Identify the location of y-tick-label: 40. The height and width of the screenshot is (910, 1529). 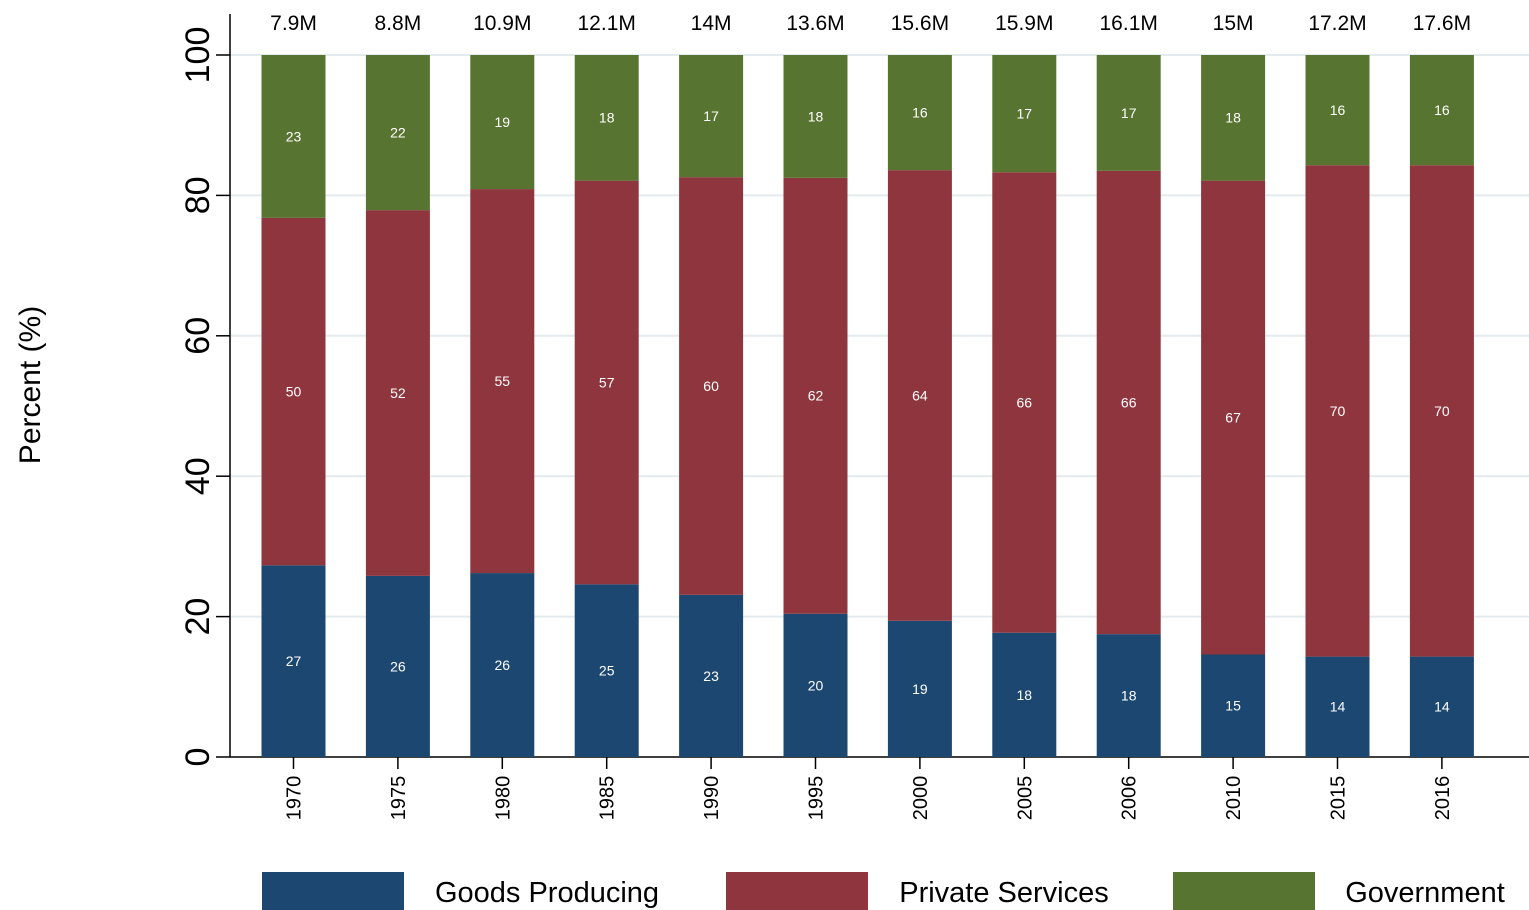
(198, 476).